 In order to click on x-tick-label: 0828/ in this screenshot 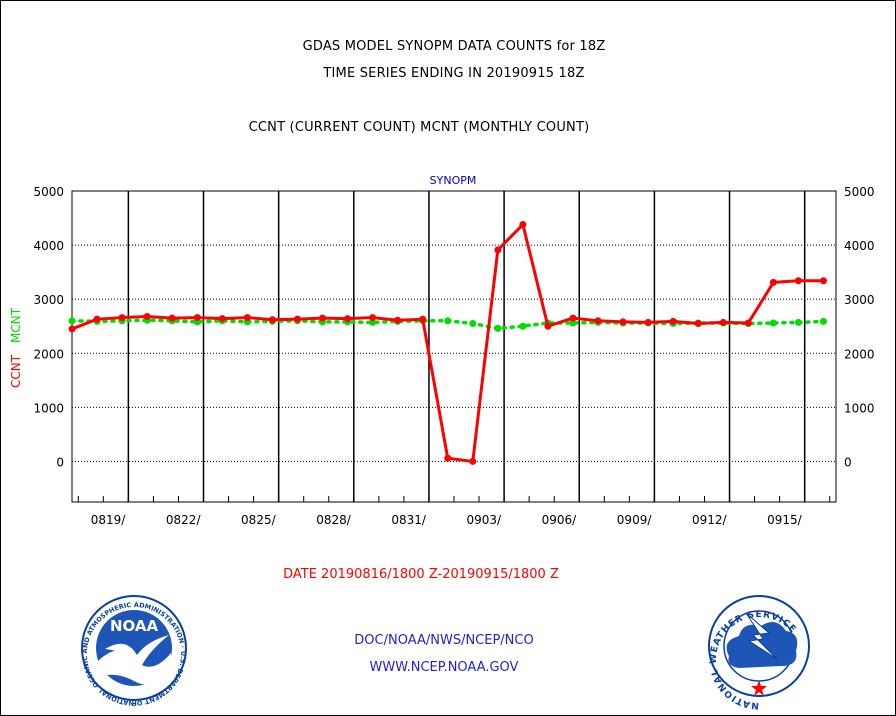, I will do `click(334, 520)`.